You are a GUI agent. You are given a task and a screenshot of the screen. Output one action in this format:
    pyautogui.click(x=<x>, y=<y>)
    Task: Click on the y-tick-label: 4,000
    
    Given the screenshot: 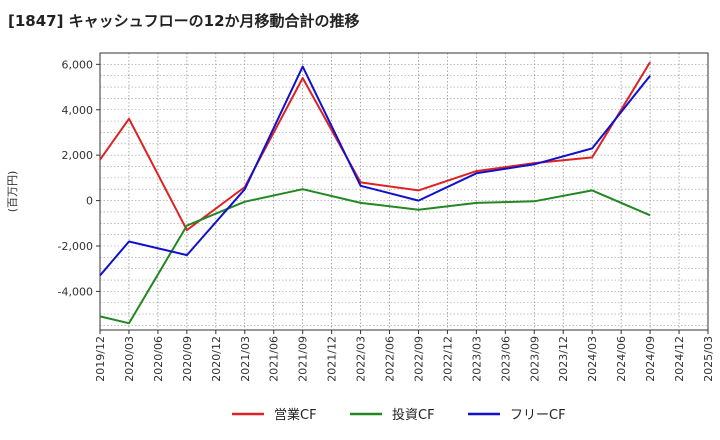 What is the action you would take?
    pyautogui.click(x=78, y=110)
    